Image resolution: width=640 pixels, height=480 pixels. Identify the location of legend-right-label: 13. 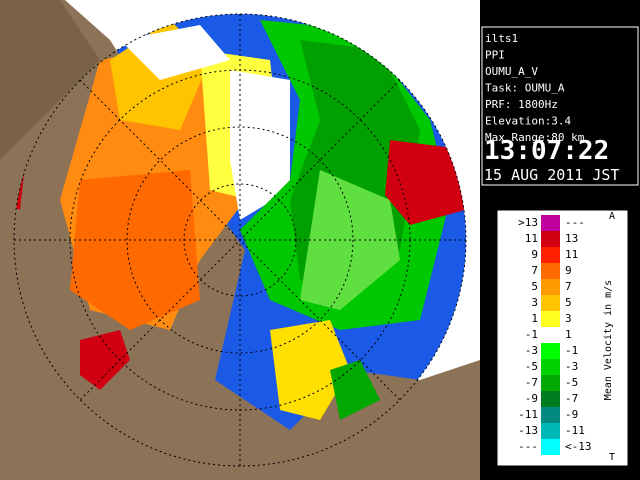
(571, 238).